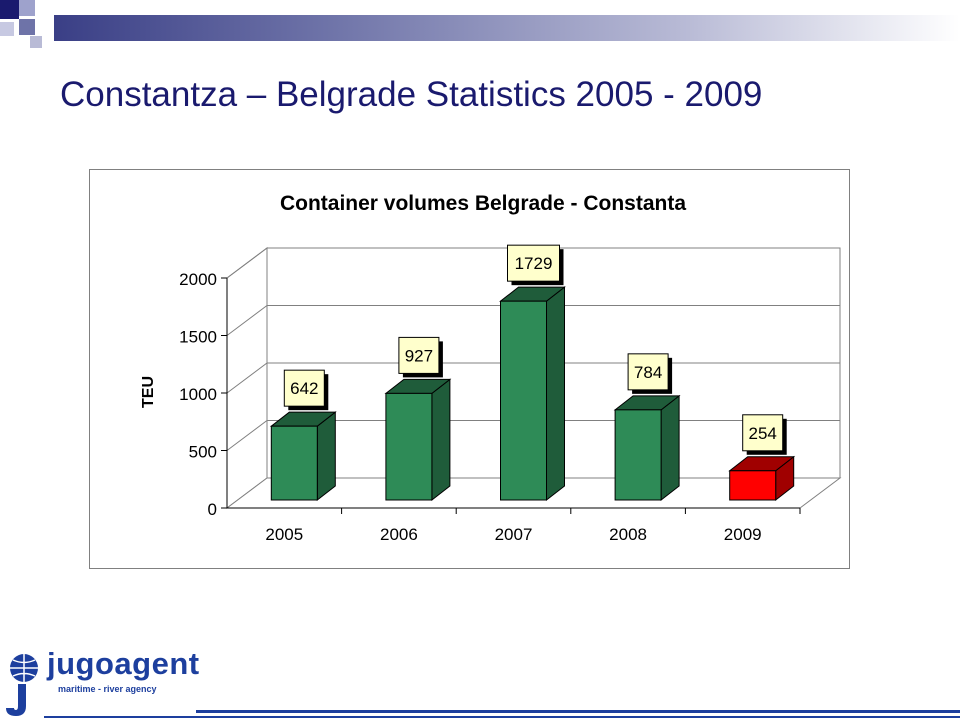 Image resolution: width=960 pixels, height=720 pixels. What do you see at coordinates (326, 456) in the screenshot?
I see `bar-side-2005` at bounding box center [326, 456].